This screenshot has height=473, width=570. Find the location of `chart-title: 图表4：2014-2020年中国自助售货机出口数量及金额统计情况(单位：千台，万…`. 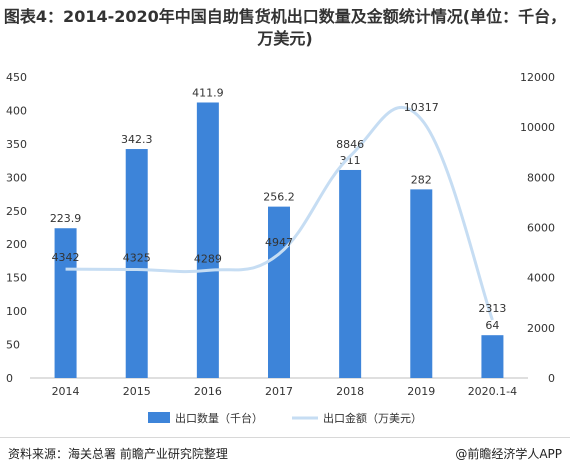

chart-title: 图表4：2014-2020年中国自助售货机出口数量及金额统计情况(单位：千台，万… is located at coordinates (285, 27).